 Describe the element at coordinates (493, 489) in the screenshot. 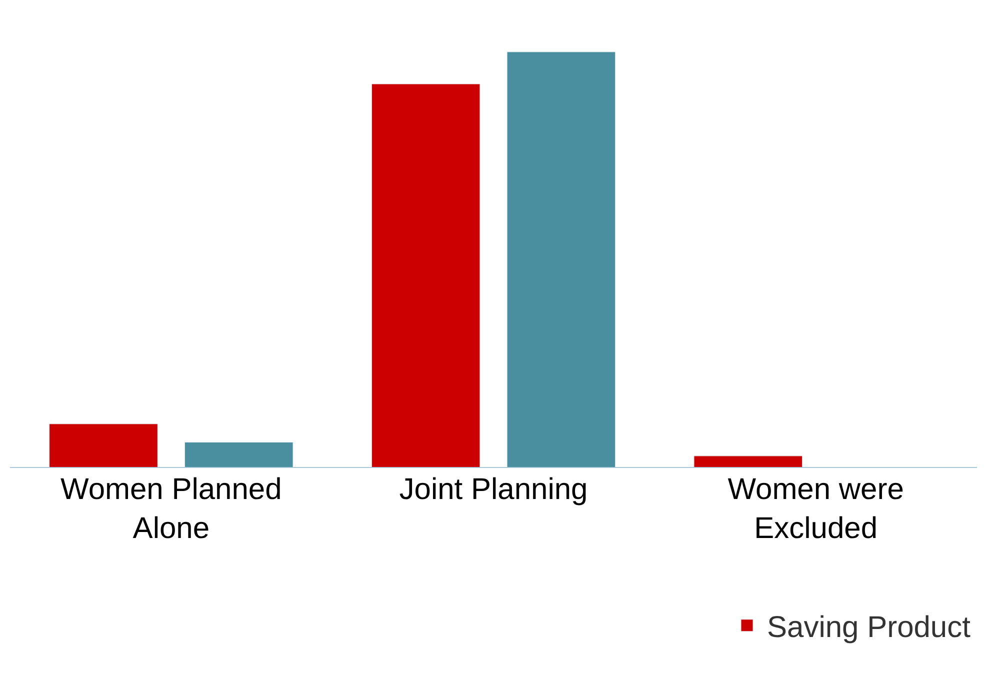

I see `x-tick-label: Joint Planning` at that location.